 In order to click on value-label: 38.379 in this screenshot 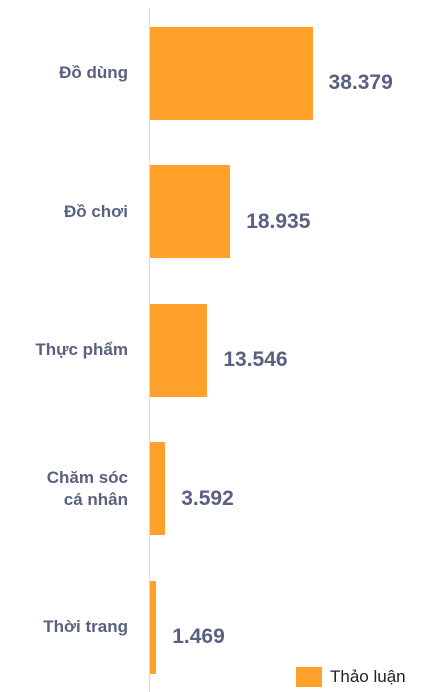, I will do `click(360, 83)`.